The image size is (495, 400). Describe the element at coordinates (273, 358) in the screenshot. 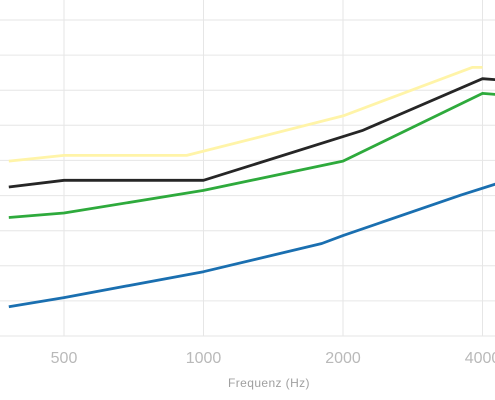

I see `x-axis-ticks: 500 1000 2000 4000` at that location.